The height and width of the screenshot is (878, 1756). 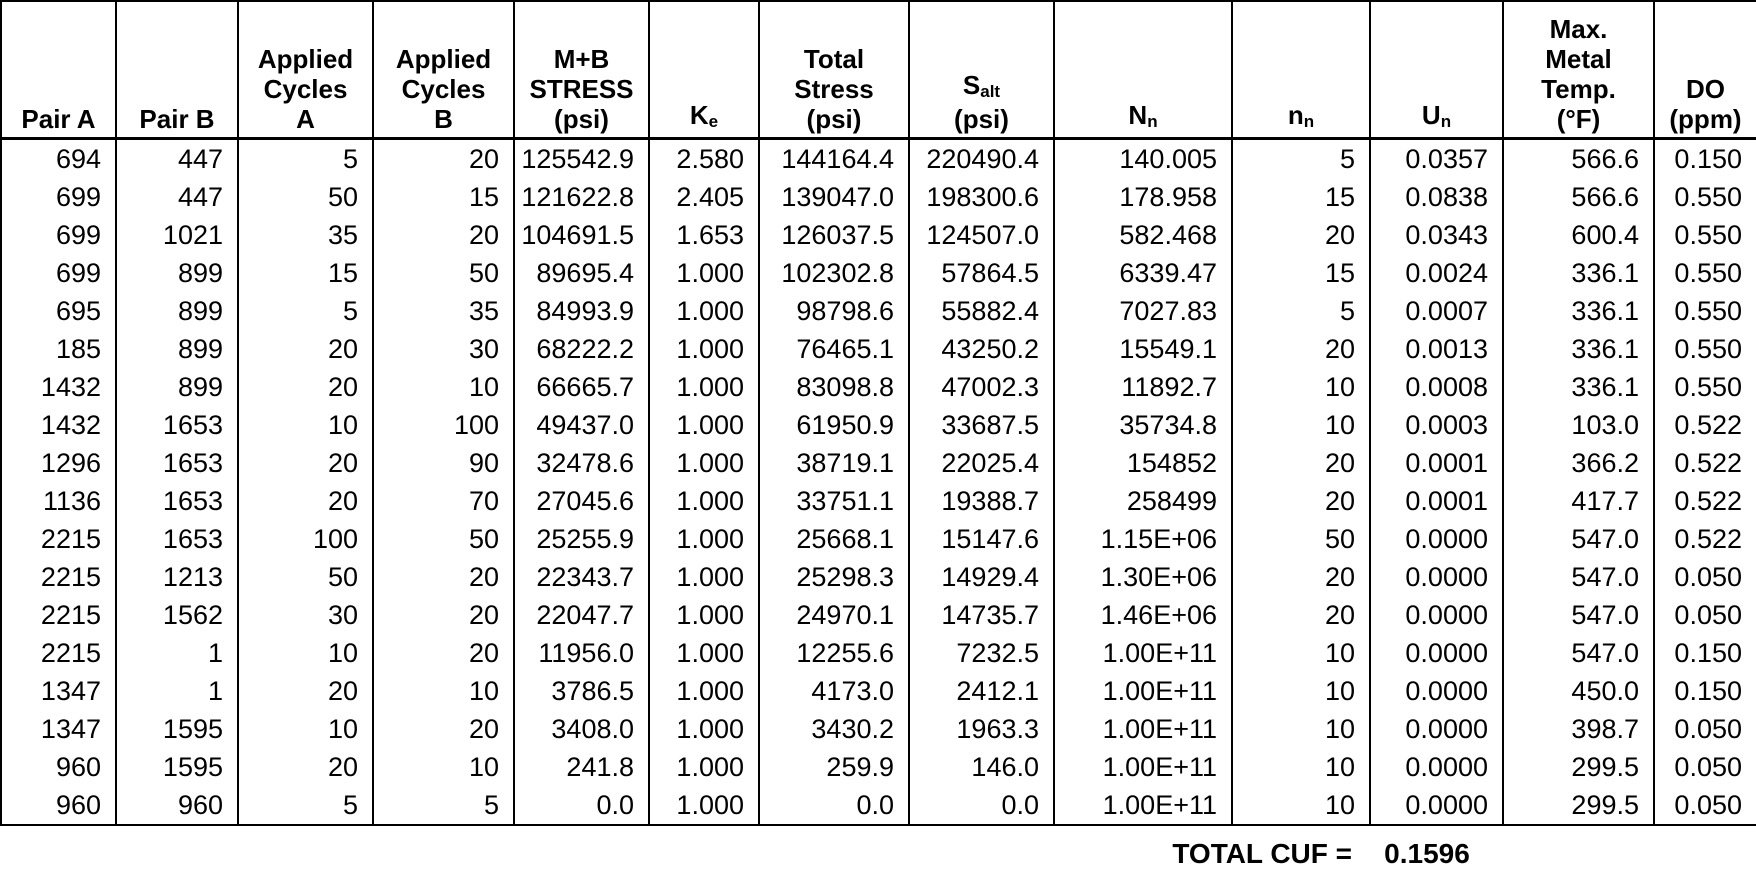 I want to click on cell-u-n: 0.0838, so click(x=1436, y=197).